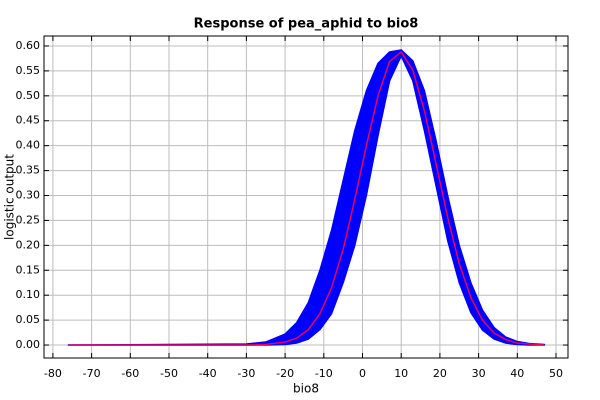 This screenshot has width=600, height=400. I want to click on x-tick-label: -10, so click(324, 373).